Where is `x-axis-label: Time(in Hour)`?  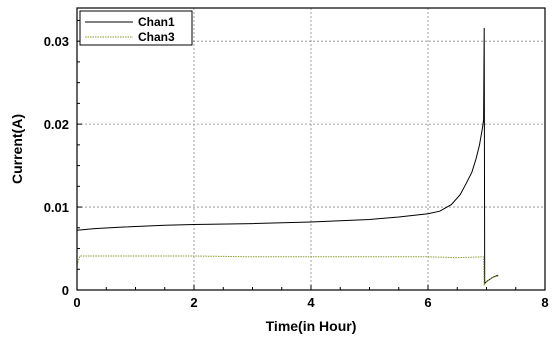
x-axis-label: Time(in Hour) is located at coordinates (311, 326).